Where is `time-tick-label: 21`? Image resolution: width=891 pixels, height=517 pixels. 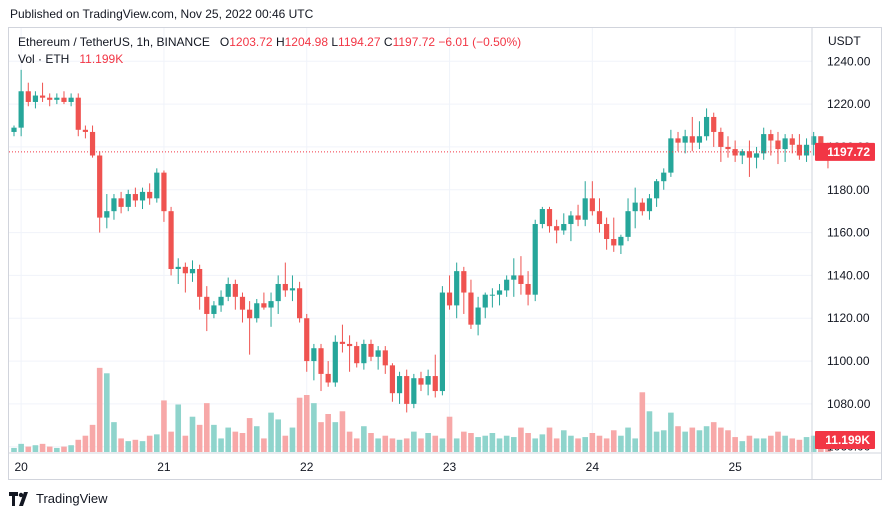 time-tick-label: 21 is located at coordinates (164, 467).